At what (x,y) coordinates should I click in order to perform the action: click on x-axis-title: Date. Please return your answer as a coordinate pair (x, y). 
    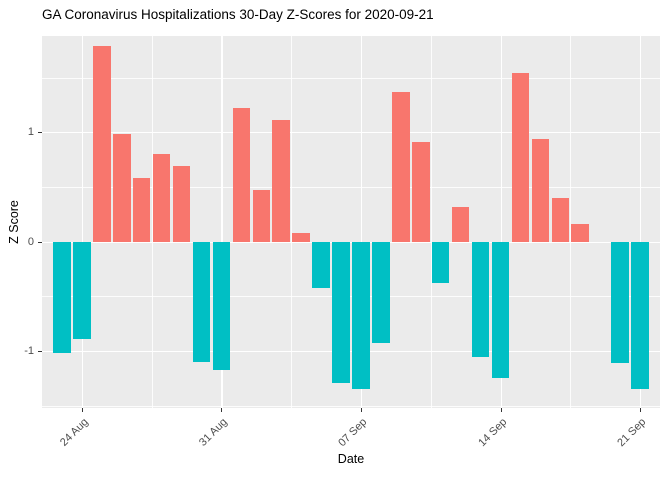
    Looking at the image, I should click on (351, 459).